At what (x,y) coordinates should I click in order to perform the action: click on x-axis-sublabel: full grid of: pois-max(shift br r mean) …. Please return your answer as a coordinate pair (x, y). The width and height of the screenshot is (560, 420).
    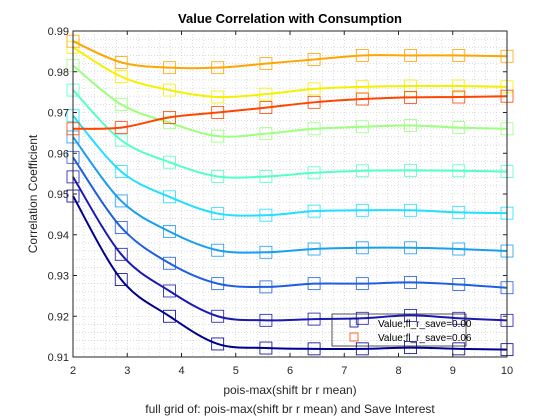
    Looking at the image, I should click on (290, 409).